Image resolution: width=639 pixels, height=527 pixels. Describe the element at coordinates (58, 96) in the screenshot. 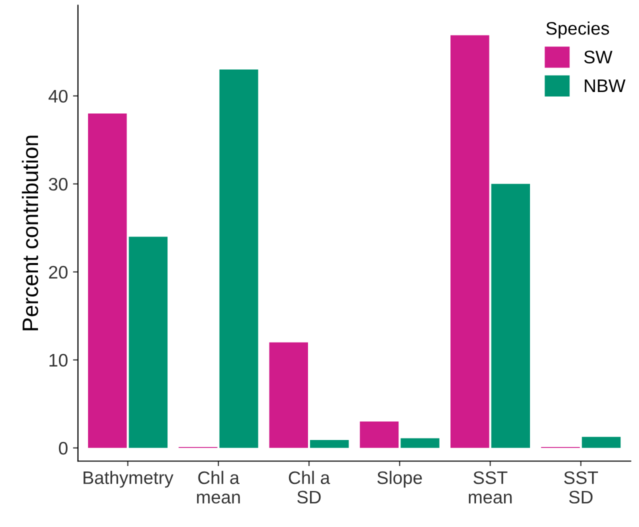

I see `y-tick-label: 40` at that location.